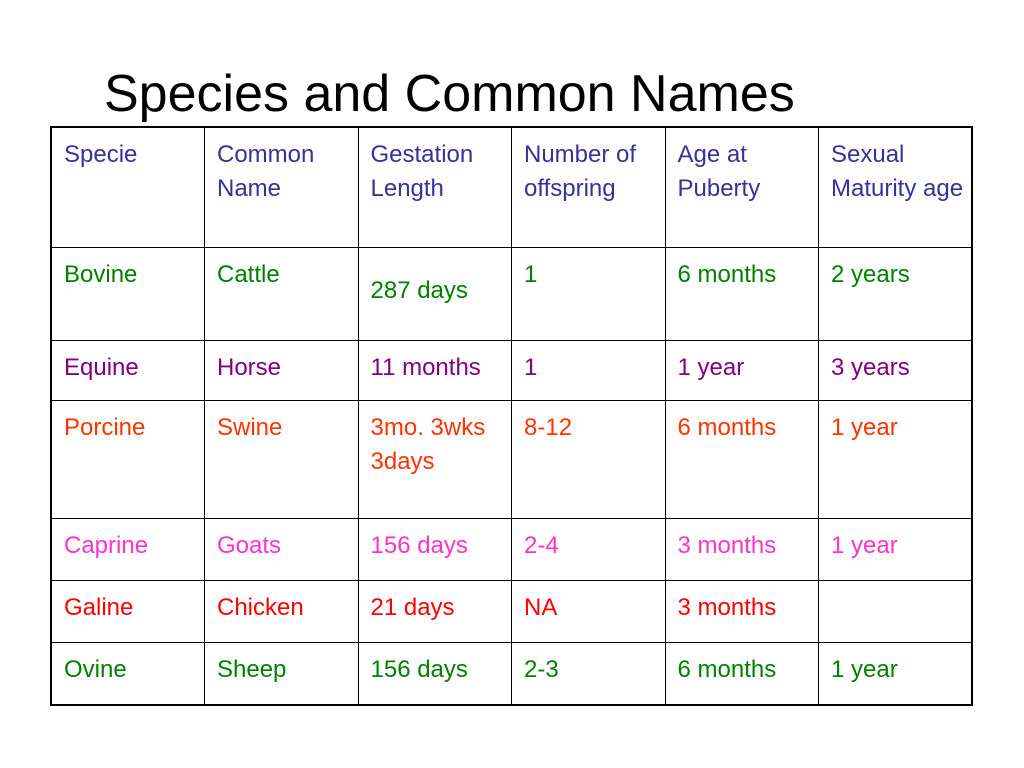  What do you see at coordinates (281, 459) in the screenshot?
I see `cell-common-name: Swine` at bounding box center [281, 459].